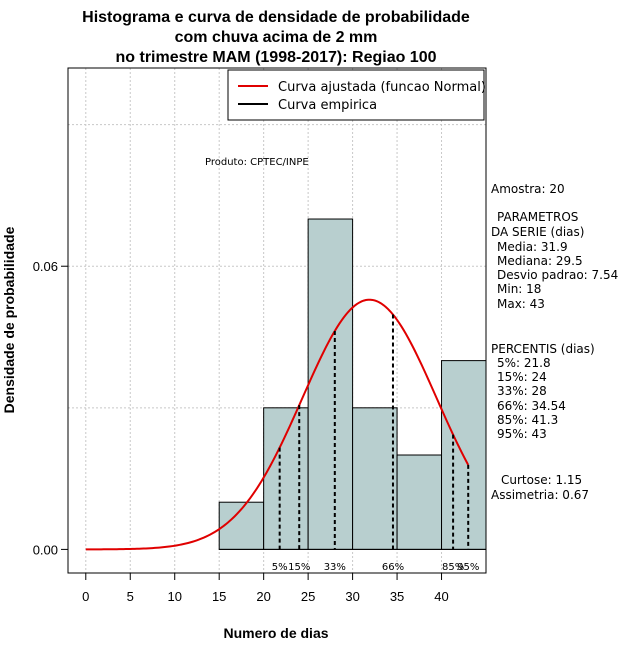 Image resolution: width=640 pixels, height=660 pixels. Describe the element at coordinates (352, 596) in the screenshot. I see `x-tick-label-6: 30` at that location.